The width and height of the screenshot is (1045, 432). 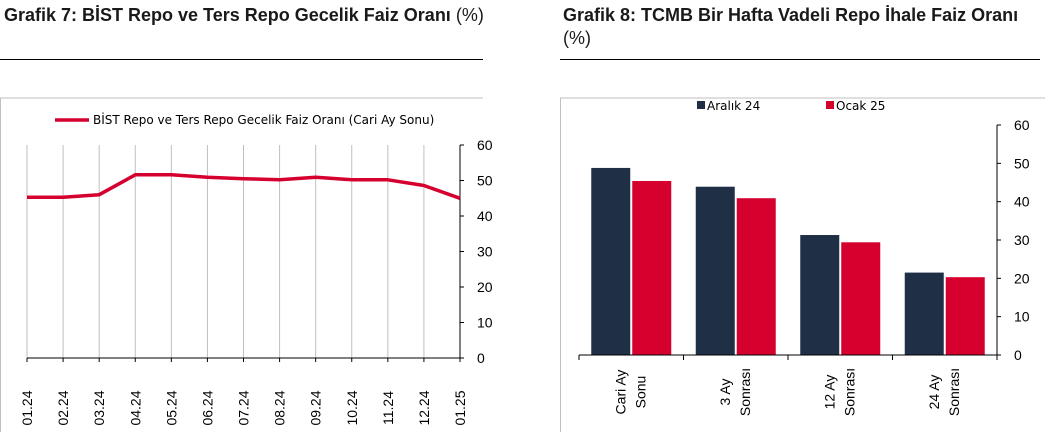 What do you see at coordinates (99, 407) in the screenshot?
I see `chart7-x-tick-label: 03.24` at bounding box center [99, 407].